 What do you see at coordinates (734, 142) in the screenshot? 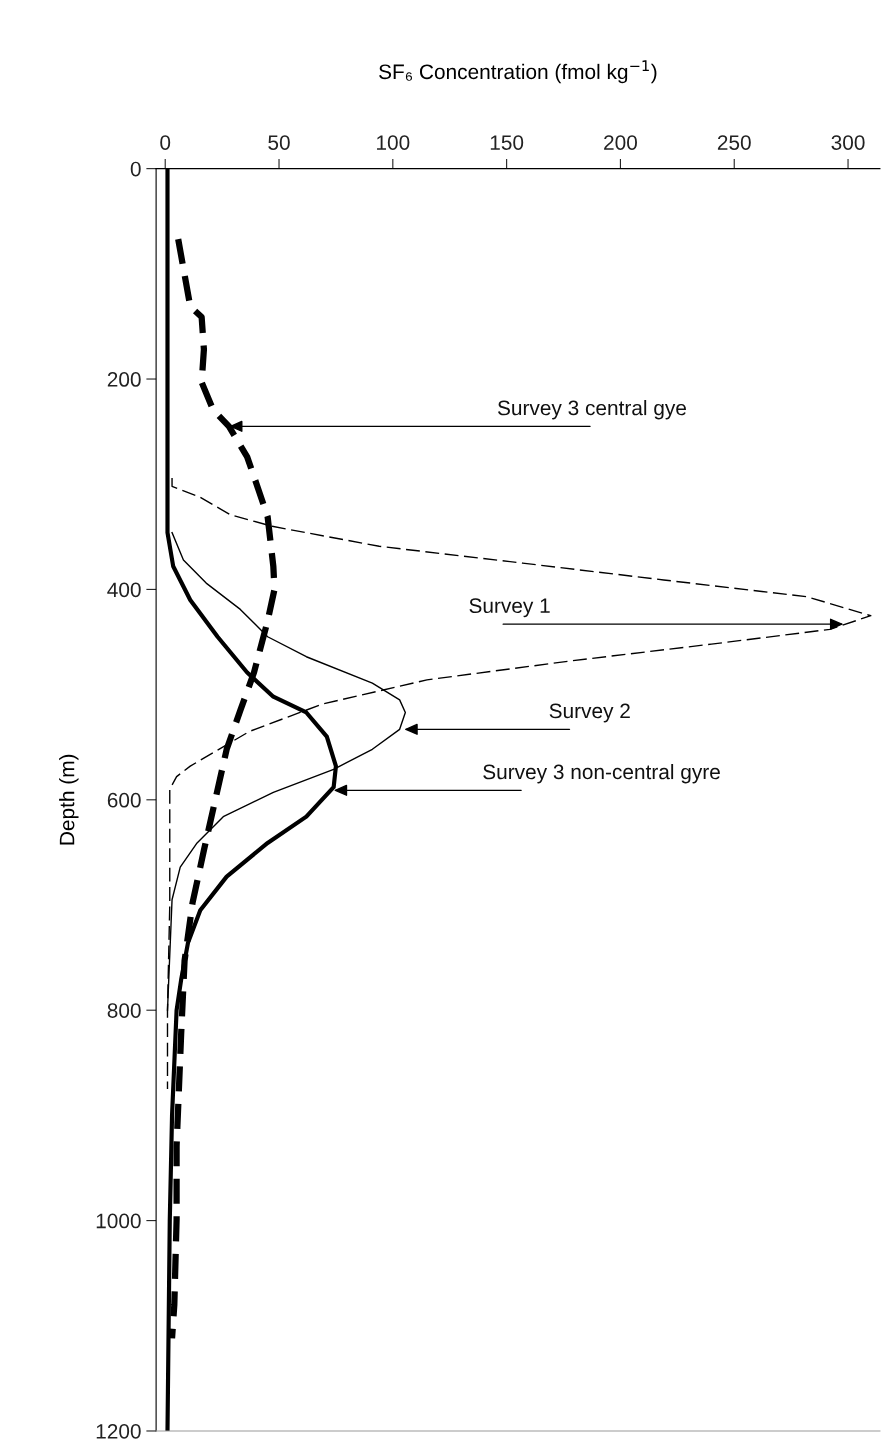
I see `x-tick-label: 250` at bounding box center [734, 142].